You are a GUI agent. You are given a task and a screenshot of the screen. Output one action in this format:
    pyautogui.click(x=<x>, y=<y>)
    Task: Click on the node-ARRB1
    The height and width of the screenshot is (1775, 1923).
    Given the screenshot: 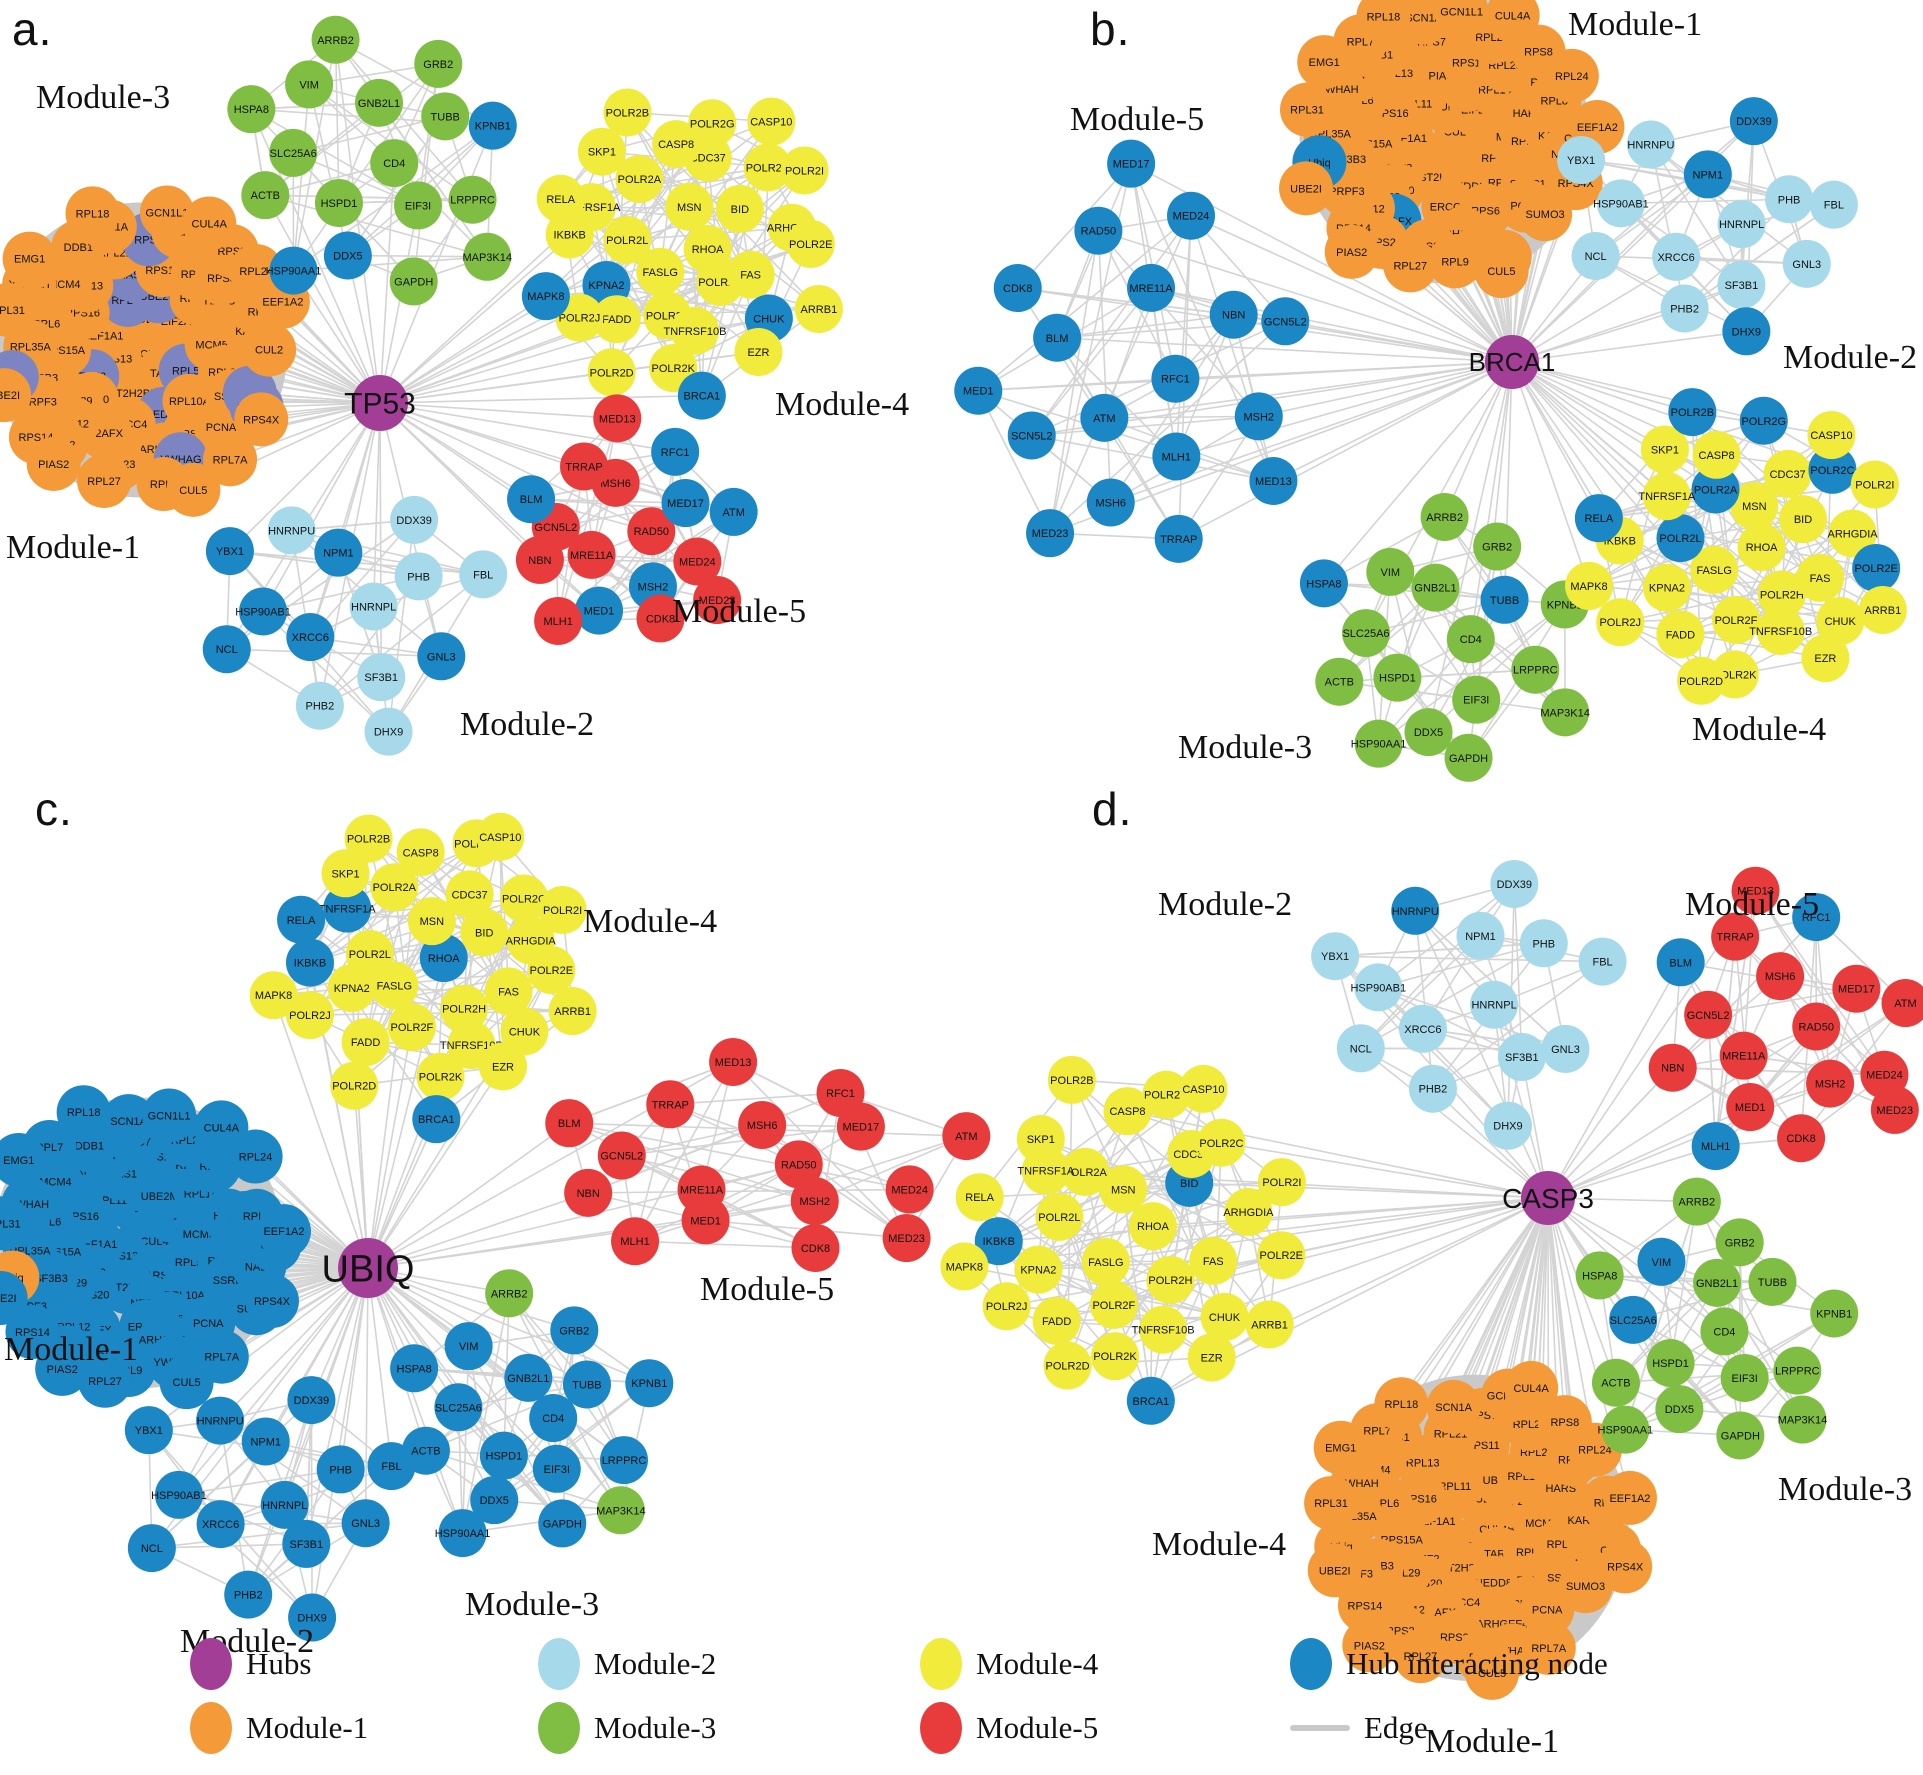 What is the action you would take?
    pyautogui.click(x=1882, y=610)
    